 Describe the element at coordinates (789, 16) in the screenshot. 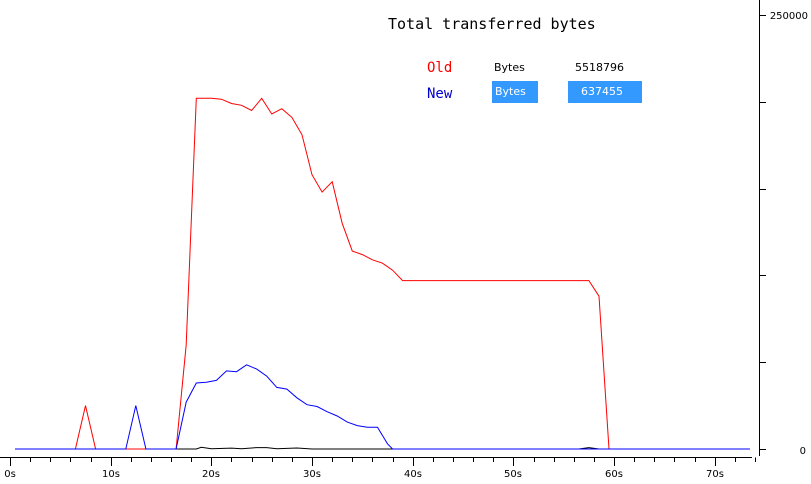

I see `y-tick-label-top: 250000` at that location.